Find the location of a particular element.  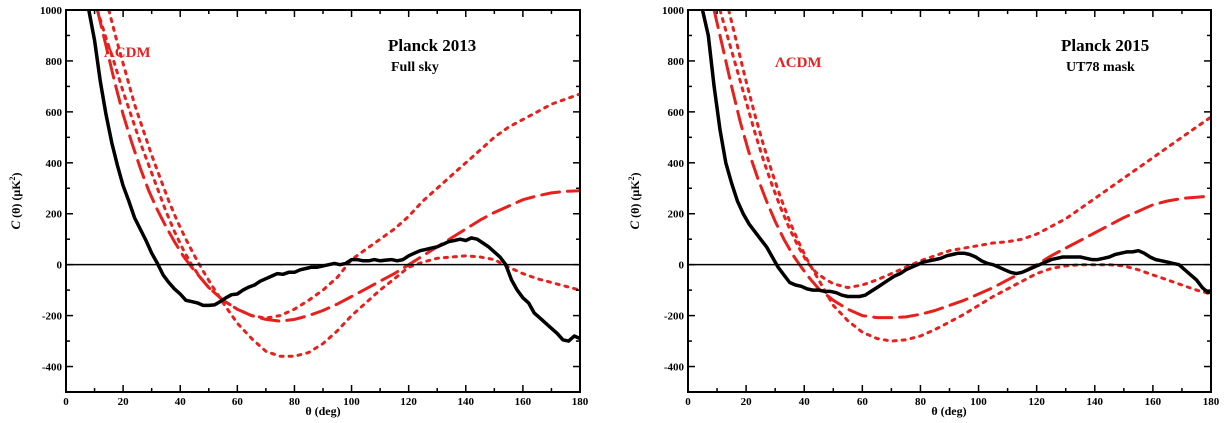

dataset-title: Planck 2015 is located at coordinates (1105, 45).